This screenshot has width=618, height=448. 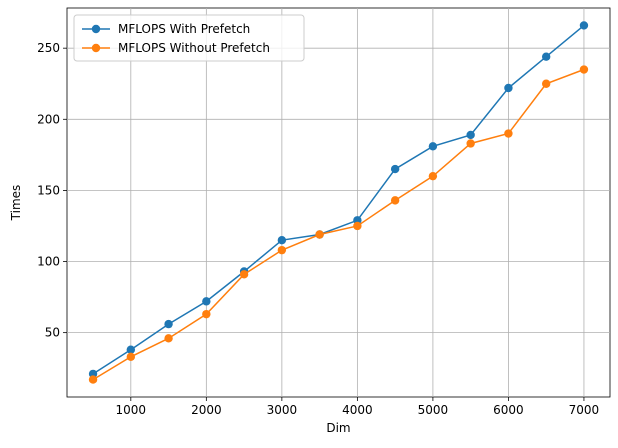 I want to click on y-axis-label: Times, so click(x=16, y=203).